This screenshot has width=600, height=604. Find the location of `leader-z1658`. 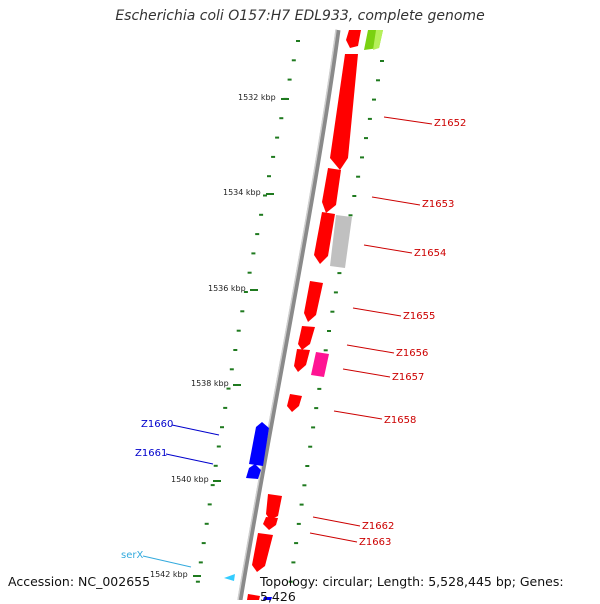

leader-z1658 is located at coordinates (358, 415).